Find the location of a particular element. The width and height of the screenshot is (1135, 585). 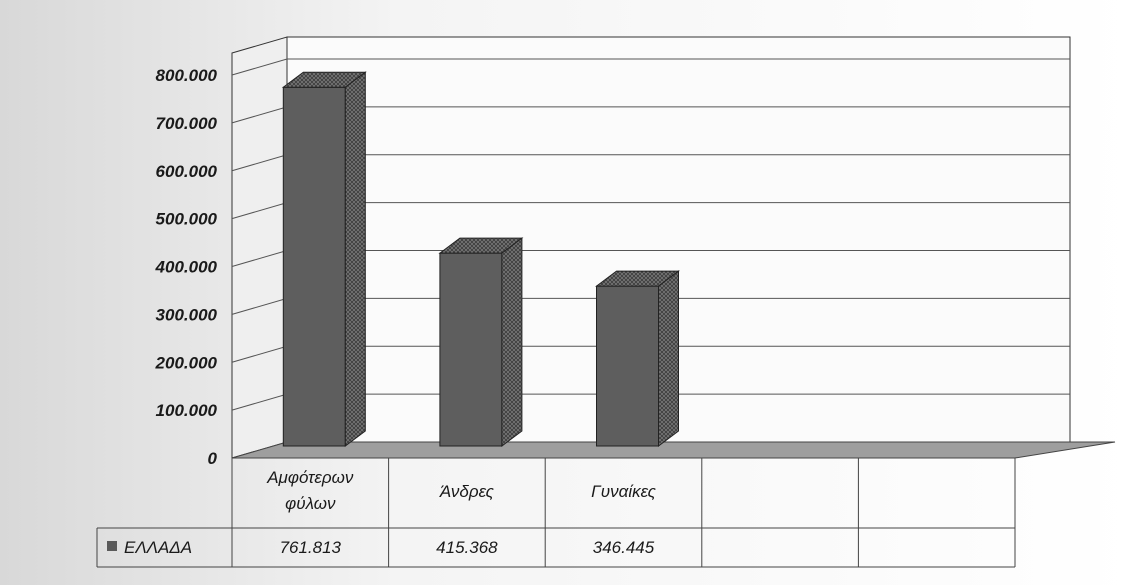

legend-key is located at coordinates (112, 546).